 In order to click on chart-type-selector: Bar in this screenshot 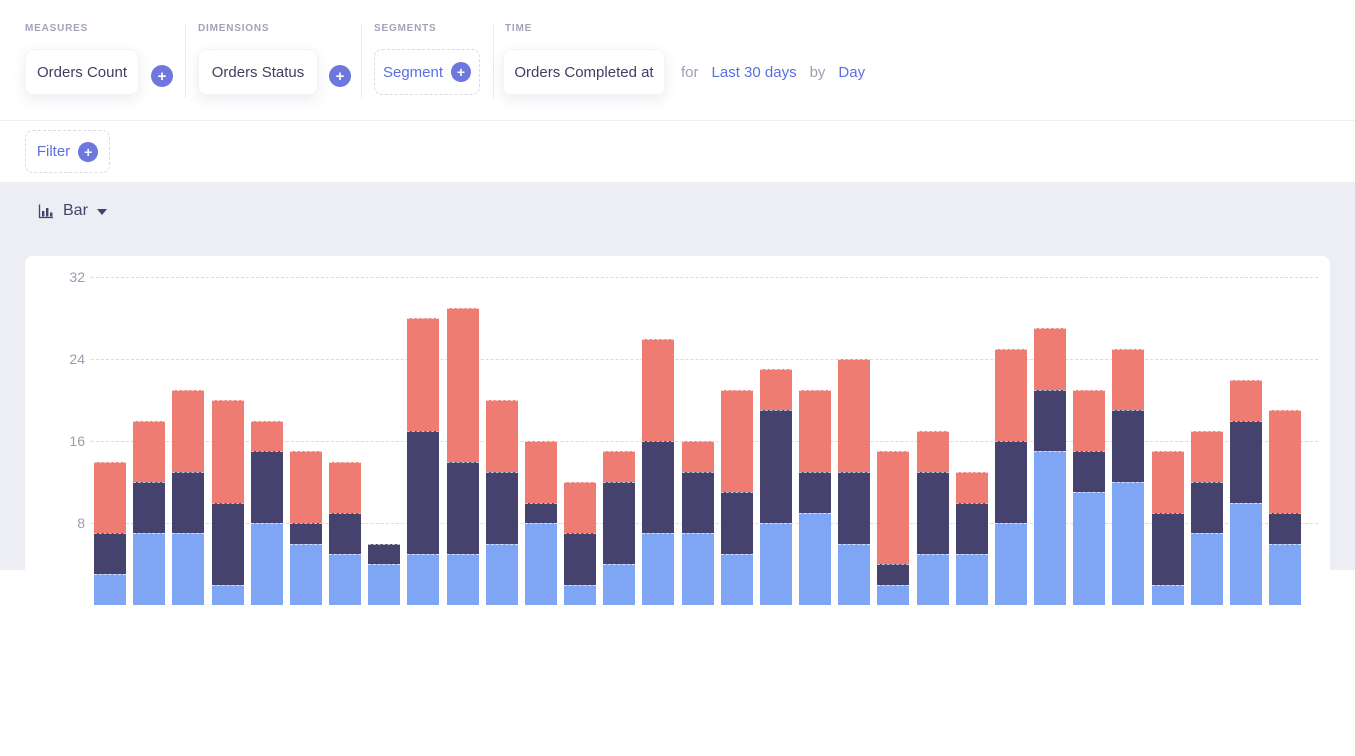, I will do `click(72, 211)`.